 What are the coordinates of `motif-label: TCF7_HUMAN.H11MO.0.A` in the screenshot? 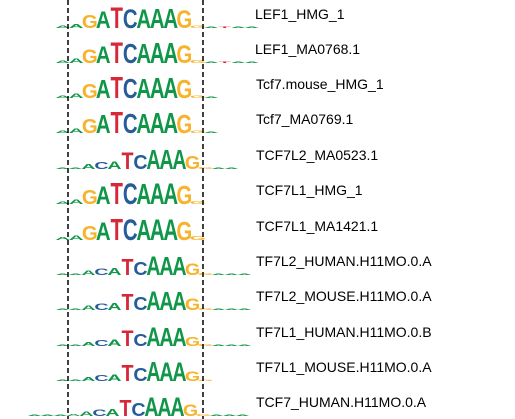 It's located at (341, 402).